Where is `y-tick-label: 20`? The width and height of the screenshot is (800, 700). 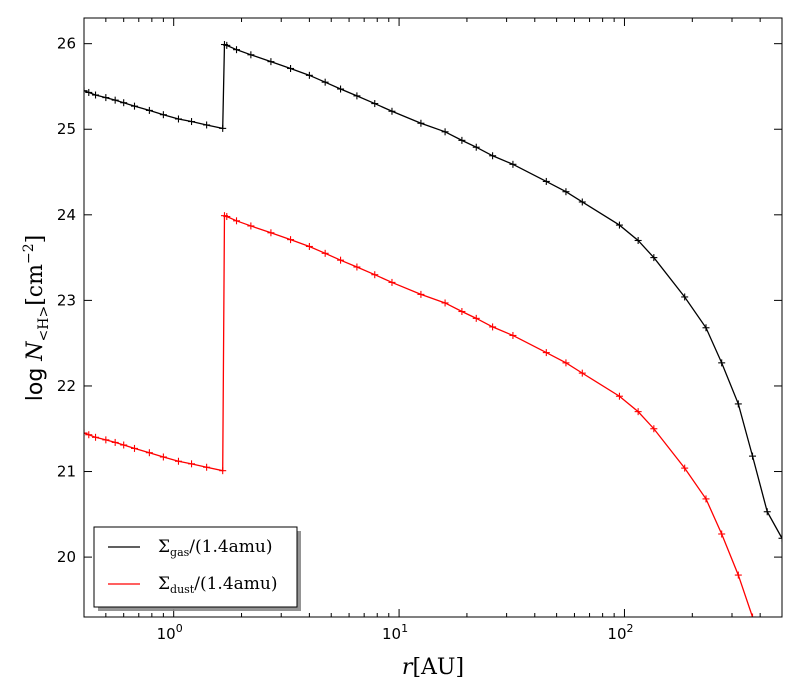
y-tick-label: 20 is located at coordinates (66, 557).